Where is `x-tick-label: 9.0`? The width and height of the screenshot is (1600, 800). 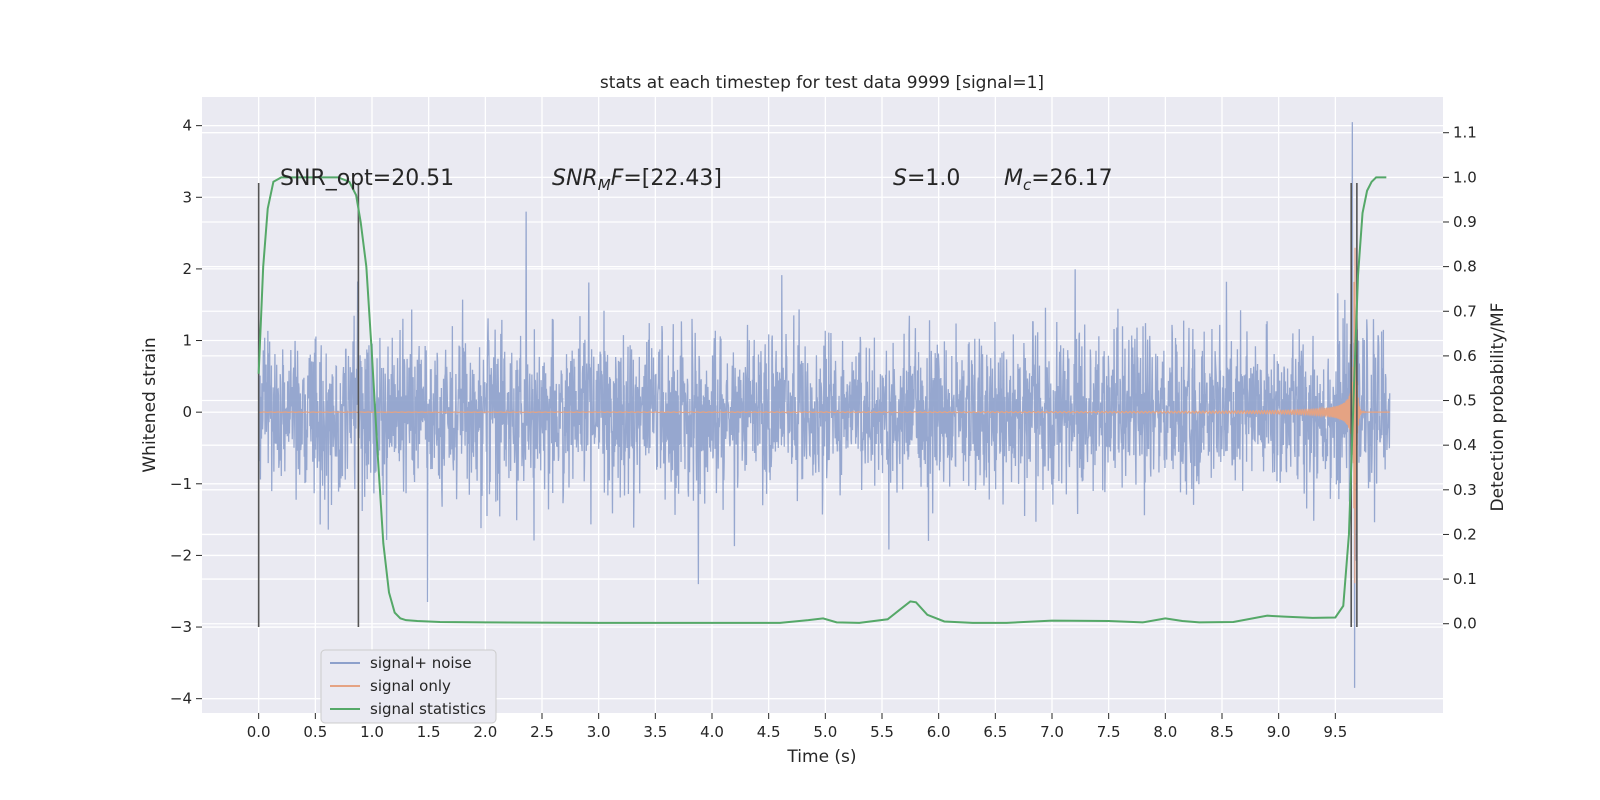 x-tick-label: 9.0 is located at coordinates (1279, 732).